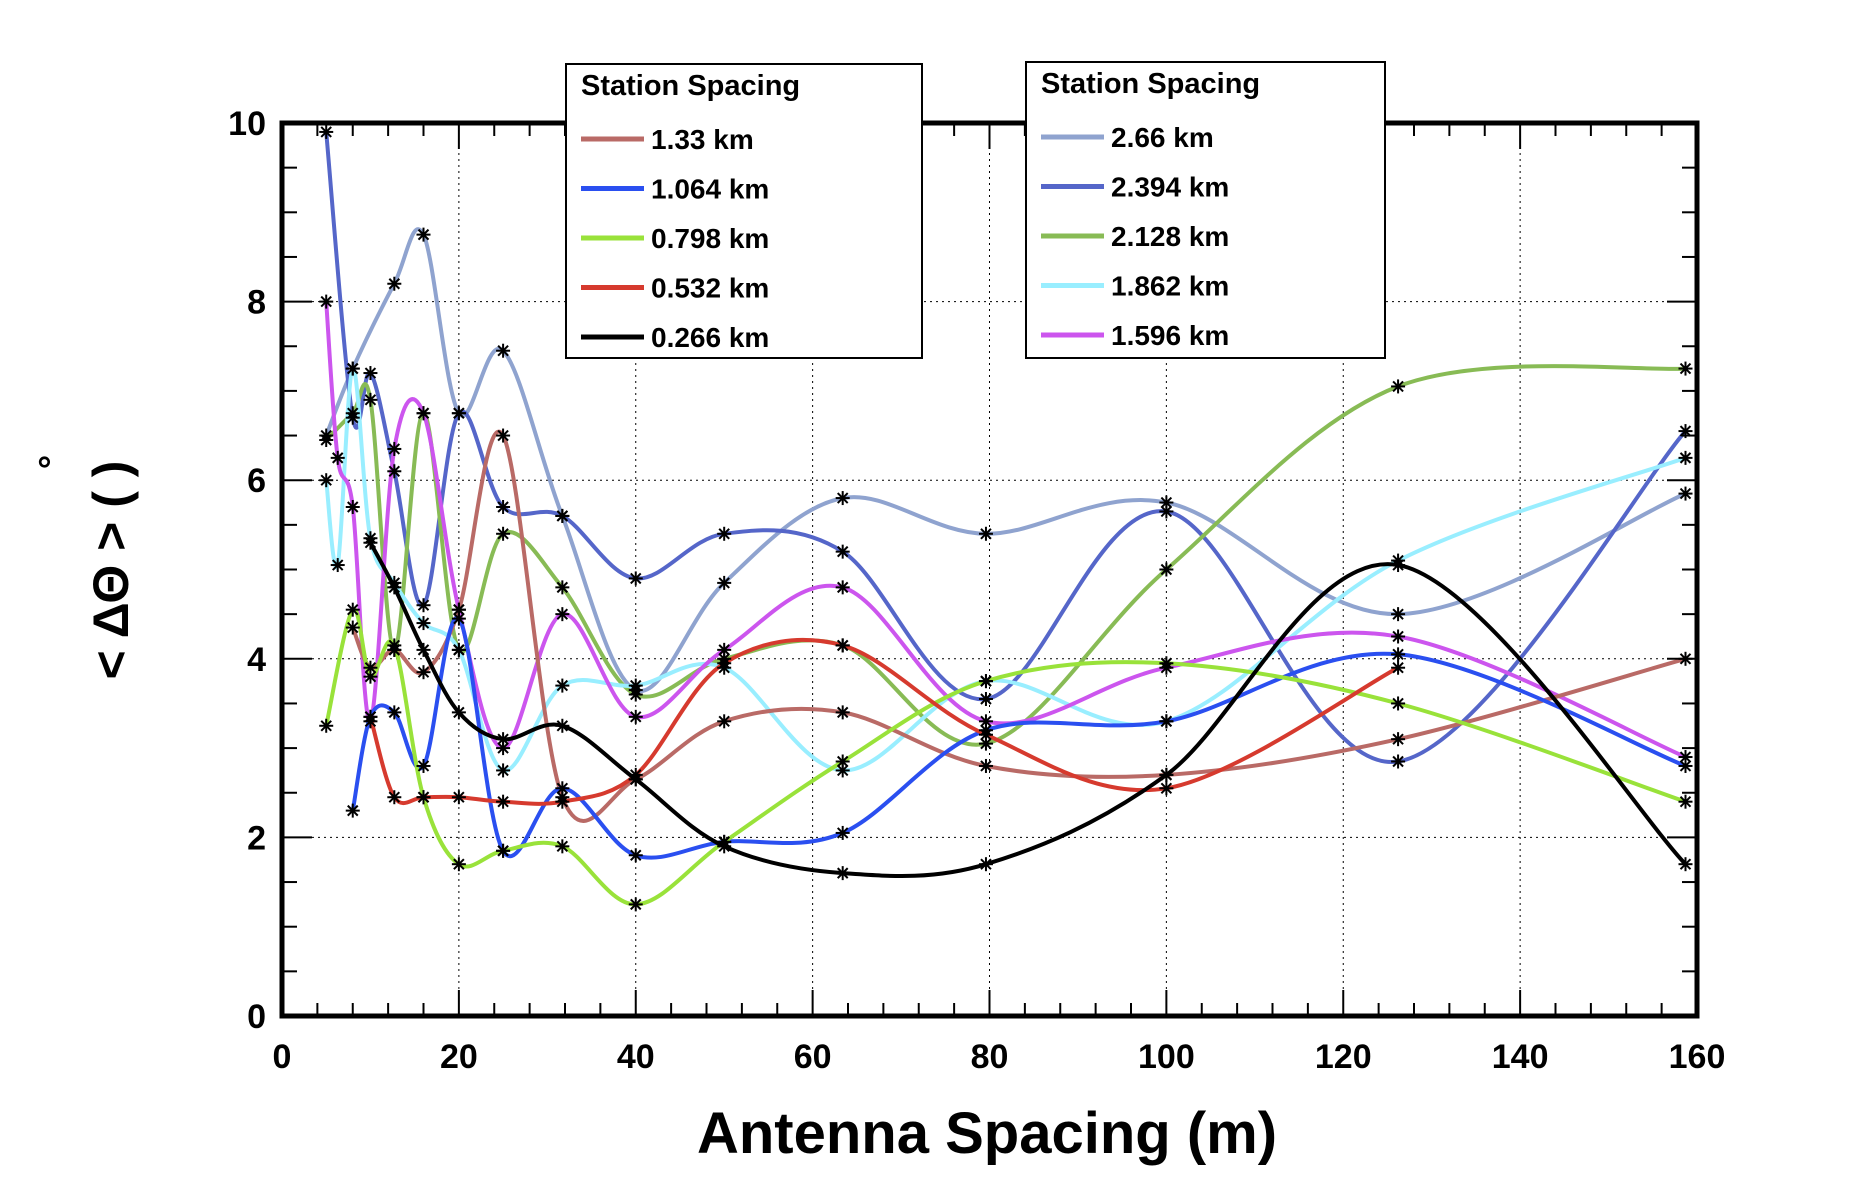  What do you see at coordinates (813, 1057) in the screenshot?
I see `x-tick-label: 60` at bounding box center [813, 1057].